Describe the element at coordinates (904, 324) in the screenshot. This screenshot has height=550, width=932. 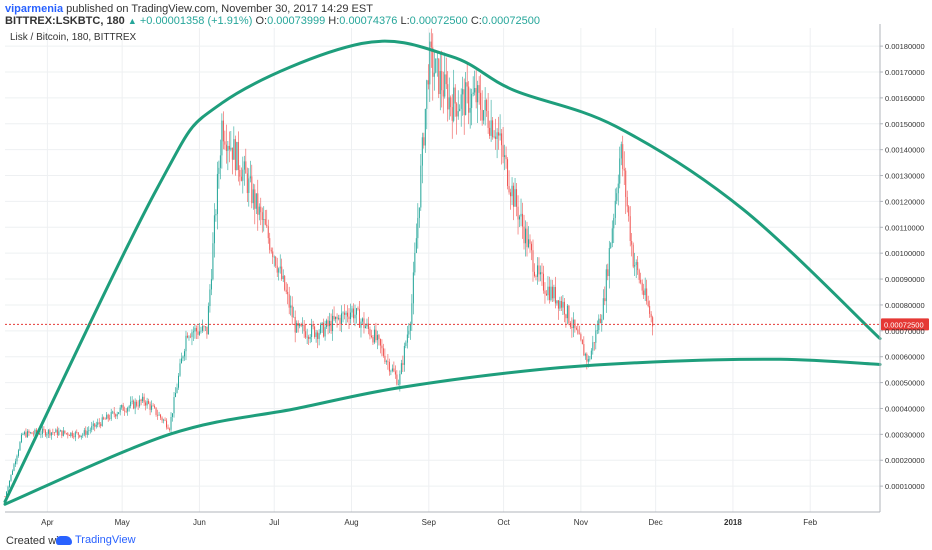
I see `last-price-label: 0.00072500` at that location.